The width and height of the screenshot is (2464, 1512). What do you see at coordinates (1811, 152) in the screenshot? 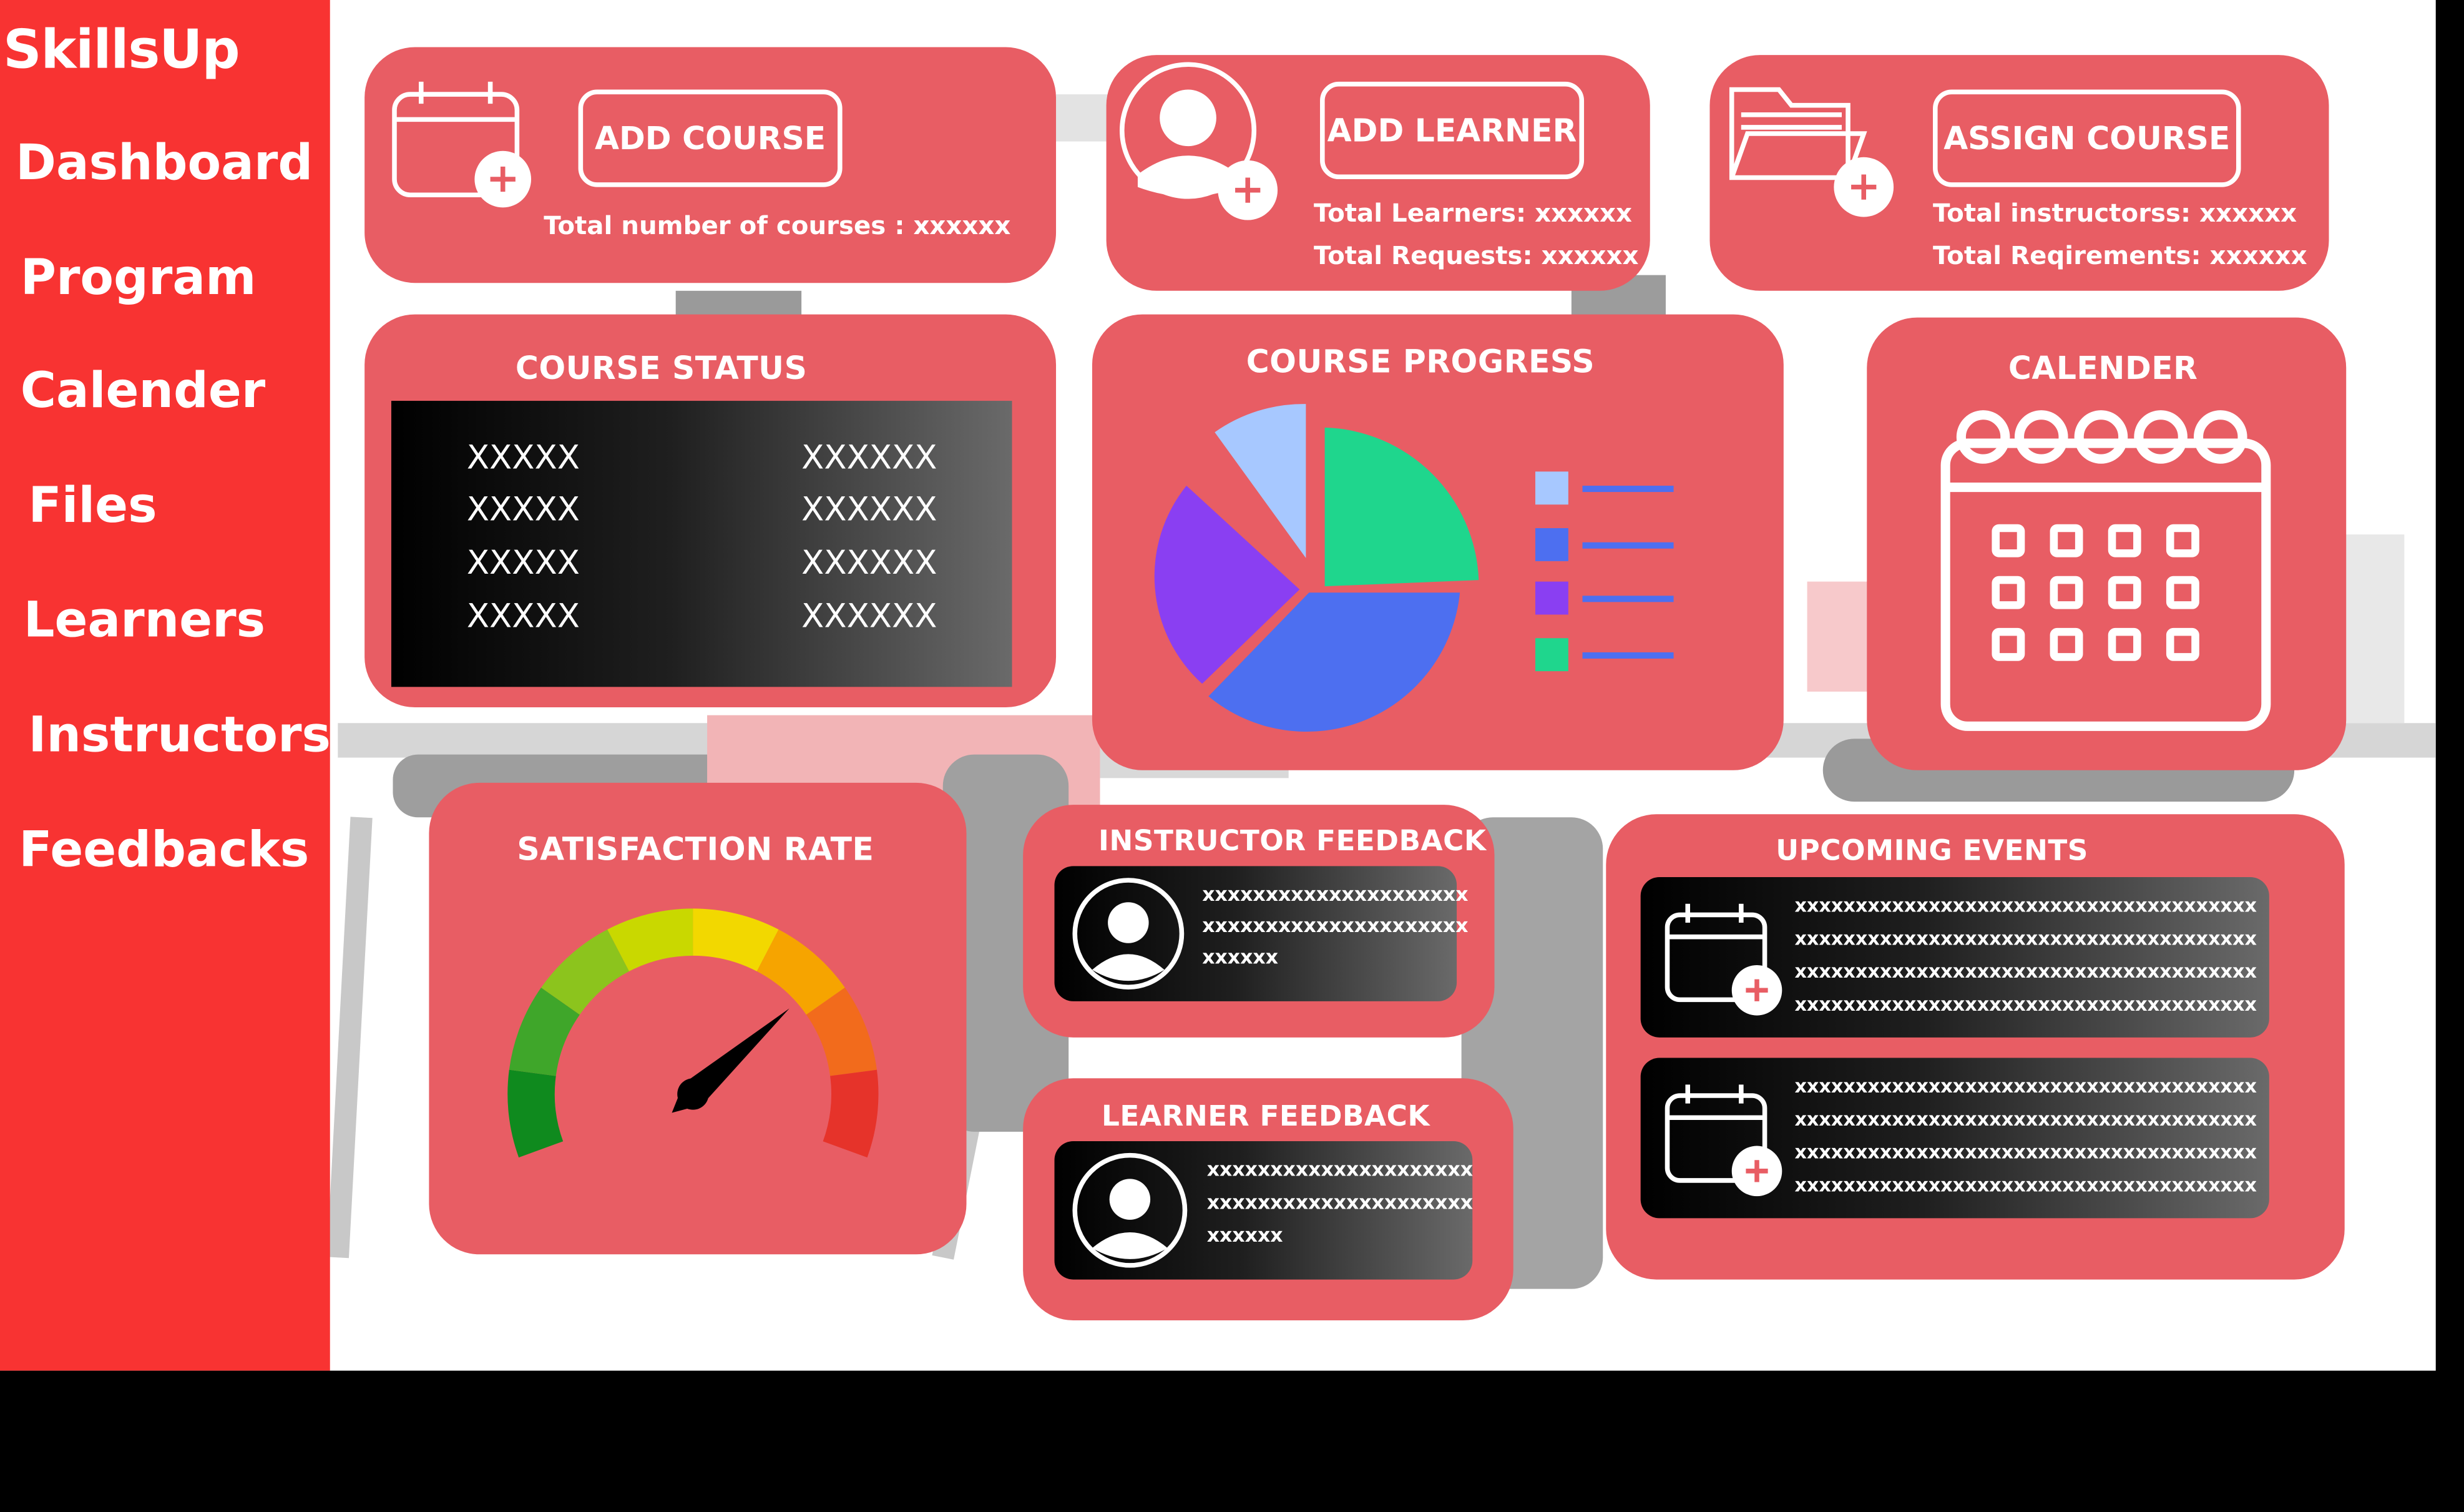
I see `folder-add-icon` at bounding box center [1811, 152].